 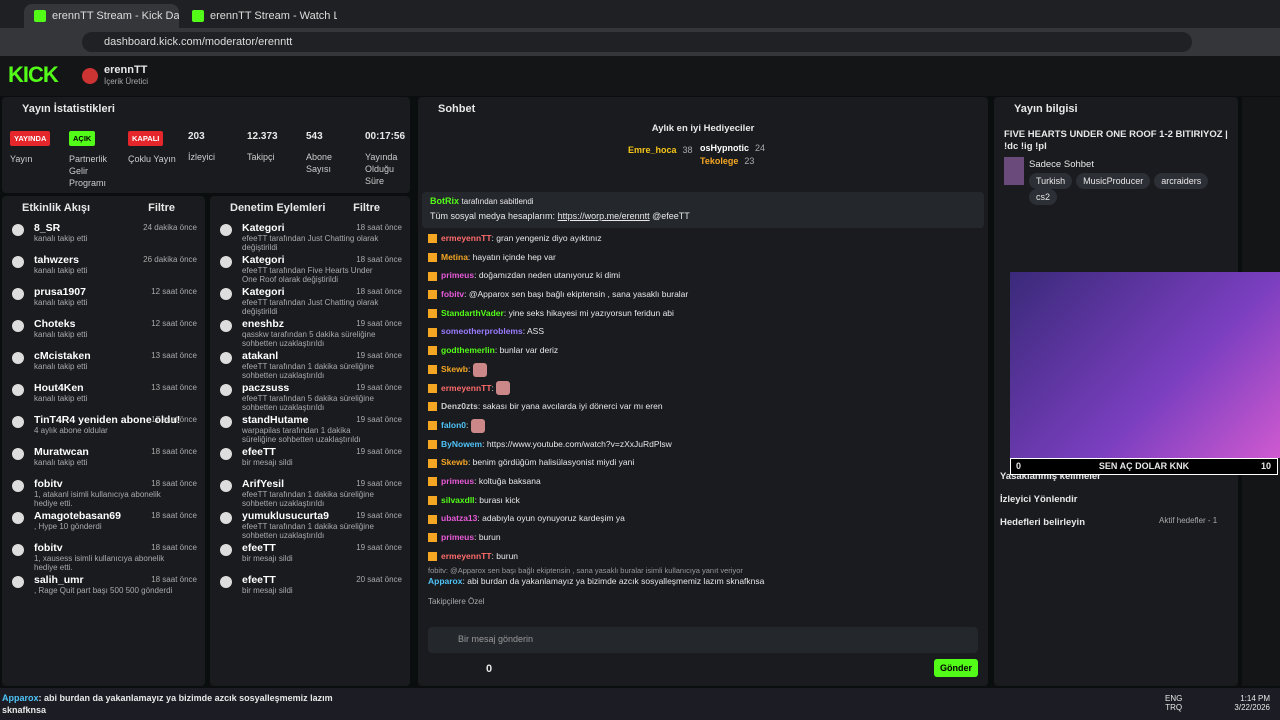 I want to click on lang-code: ENG, so click(x=1174, y=698).